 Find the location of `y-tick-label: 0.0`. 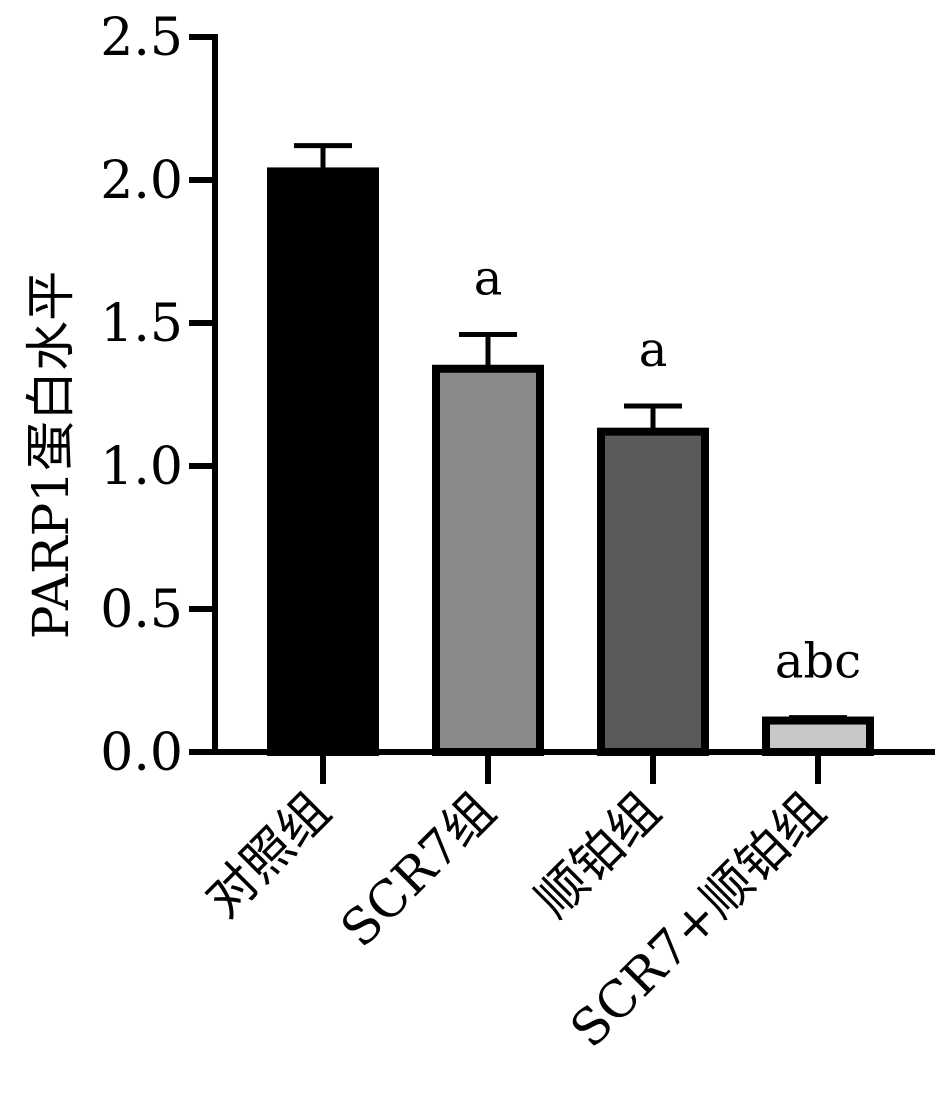

y-tick-label: 0.0 is located at coordinates (141, 753).